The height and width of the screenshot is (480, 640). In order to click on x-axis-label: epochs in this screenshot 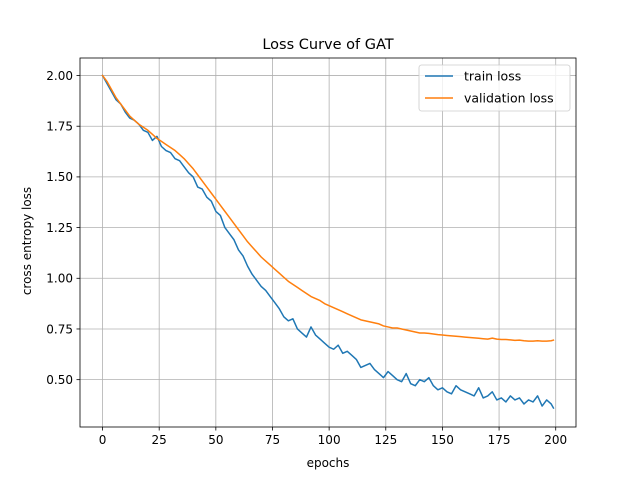, I will do `click(328, 463)`.